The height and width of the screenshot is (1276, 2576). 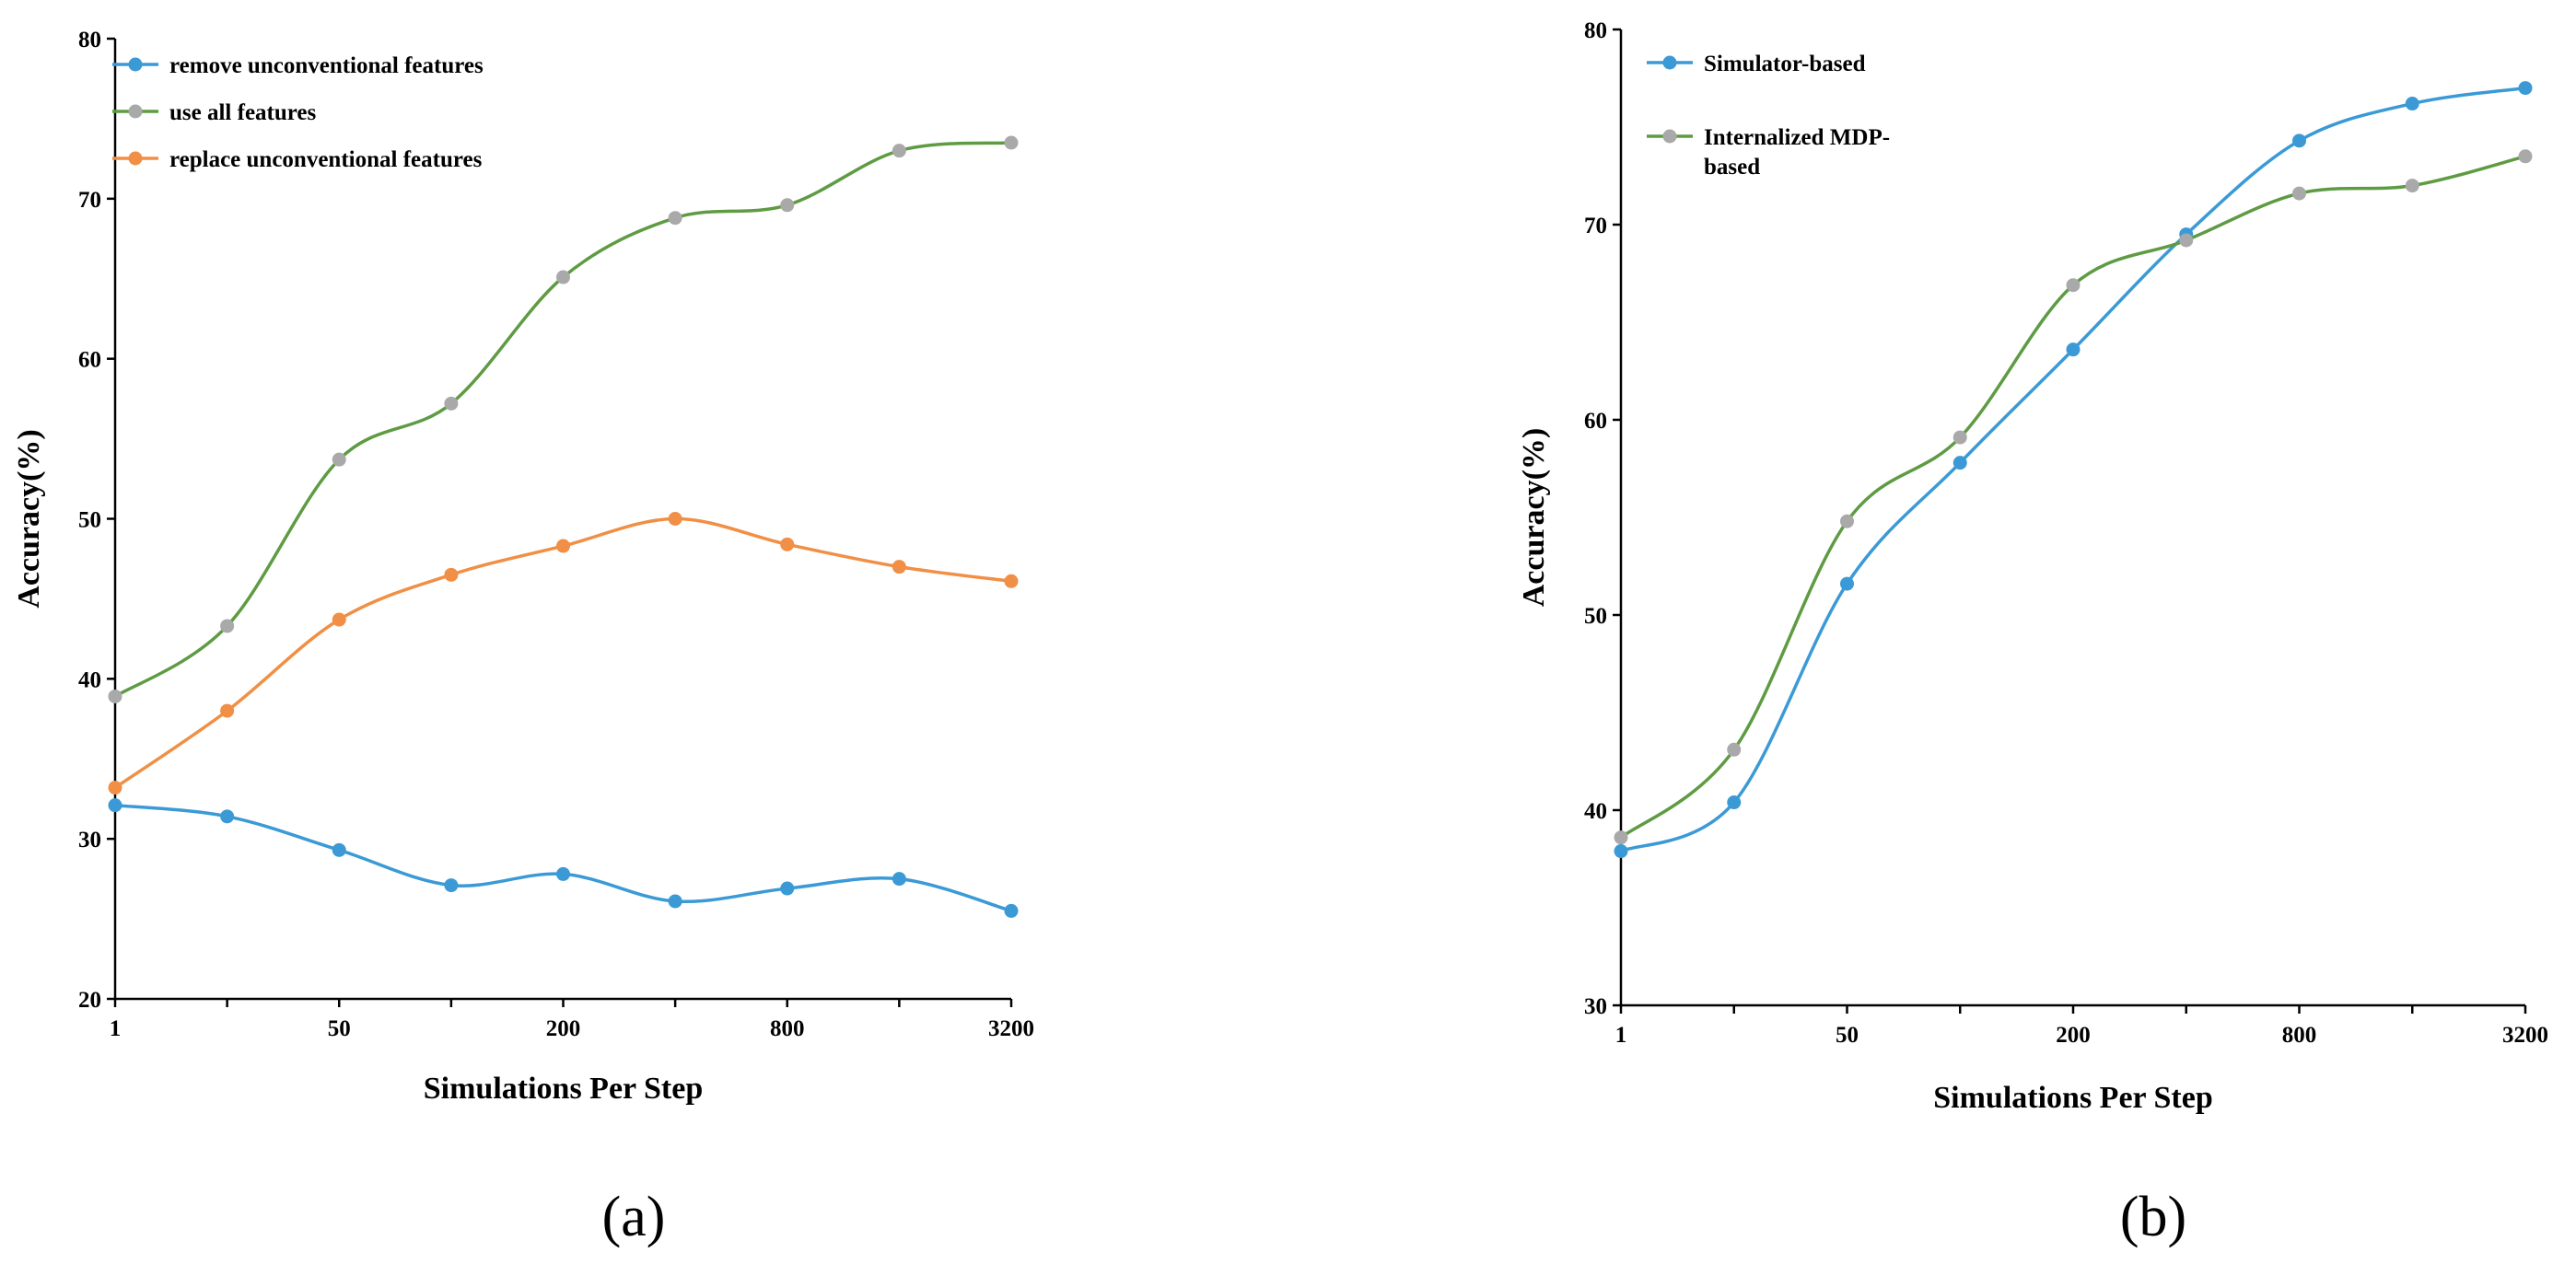 What do you see at coordinates (243, 112) in the screenshot?
I see `legend-label: use all features` at bounding box center [243, 112].